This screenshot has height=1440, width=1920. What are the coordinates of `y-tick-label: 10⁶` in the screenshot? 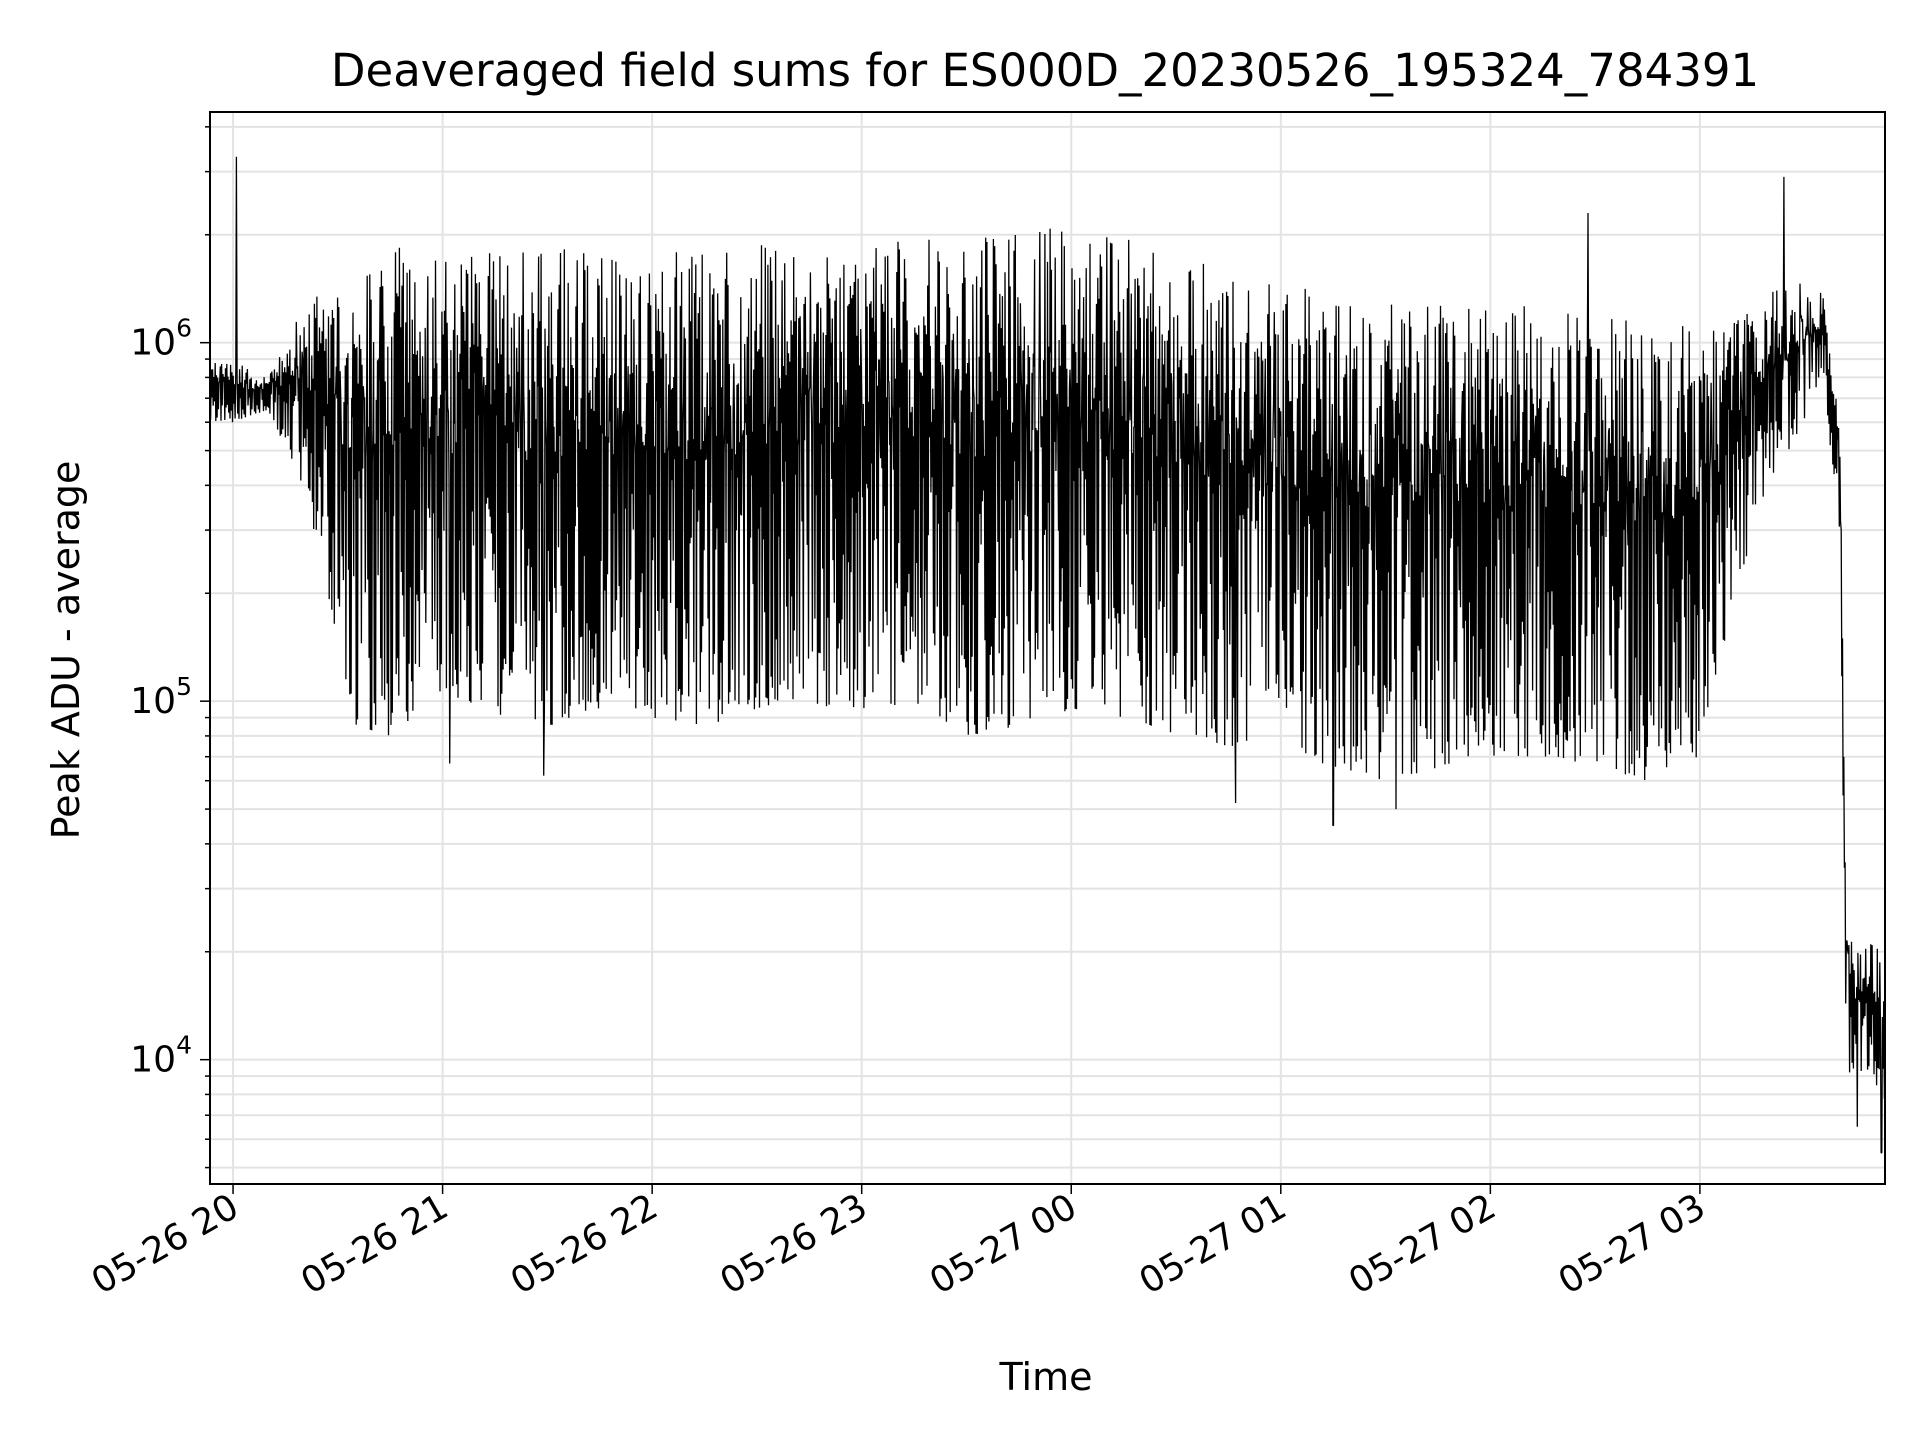 It's located at (161, 339).